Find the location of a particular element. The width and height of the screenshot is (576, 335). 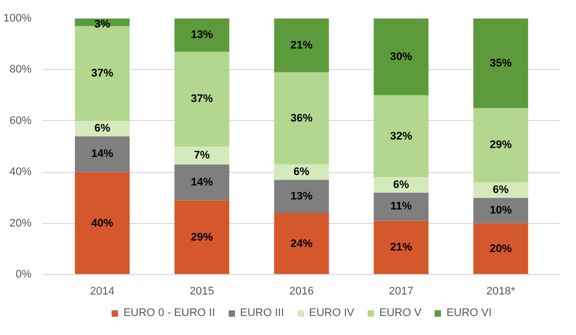

data-label: 11% is located at coordinates (401, 206).